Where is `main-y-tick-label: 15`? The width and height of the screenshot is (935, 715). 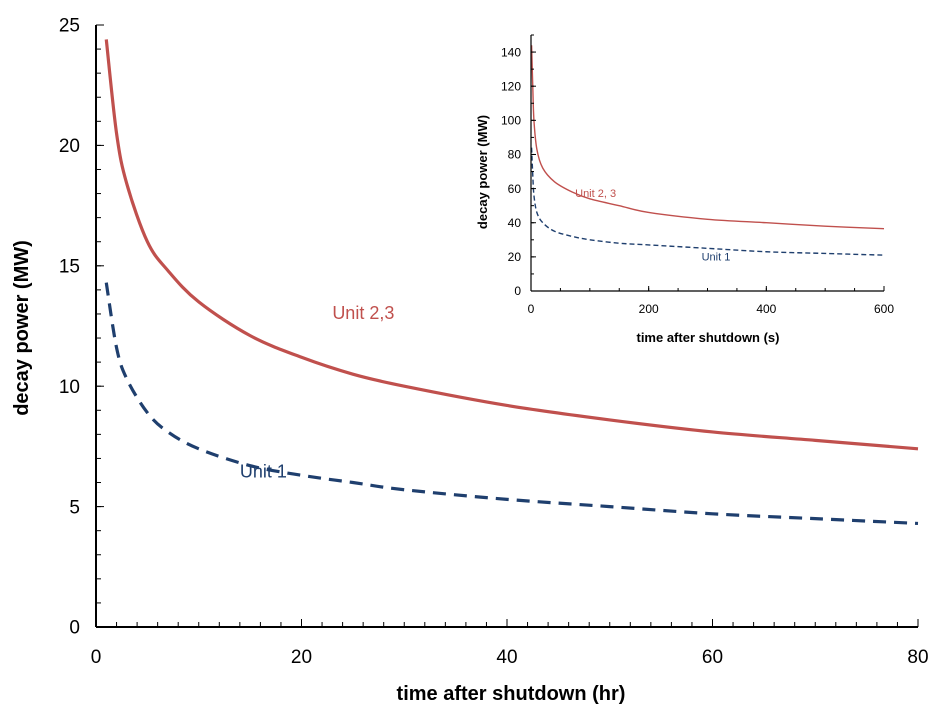
main-y-tick-label: 15 is located at coordinates (69, 266).